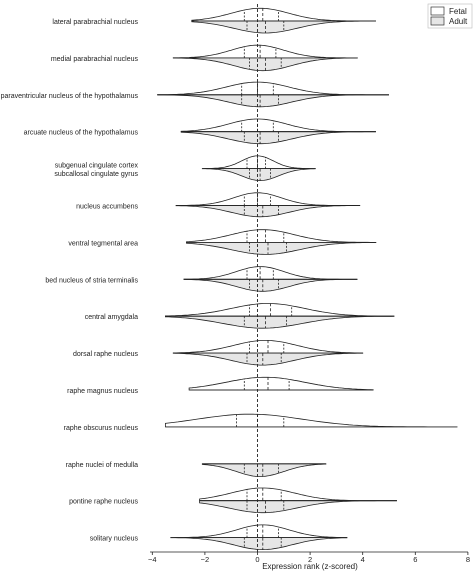 This screenshot has height=571, width=474. What do you see at coordinates (114, 539) in the screenshot?
I see `category-label: solitary nucleus` at bounding box center [114, 539].